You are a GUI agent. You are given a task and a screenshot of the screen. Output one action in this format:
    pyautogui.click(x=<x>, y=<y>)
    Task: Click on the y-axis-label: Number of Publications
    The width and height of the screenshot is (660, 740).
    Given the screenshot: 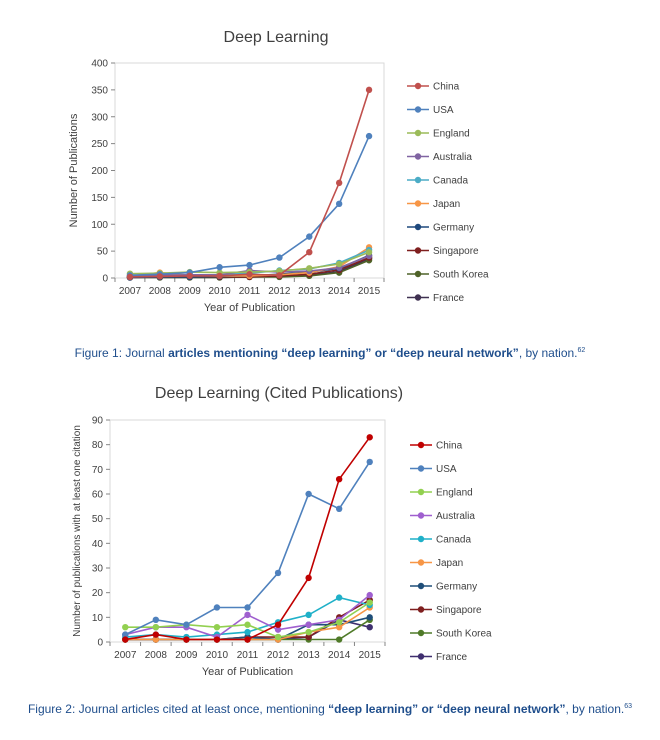 What is the action you would take?
    pyautogui.click(x=74, y=170)
    